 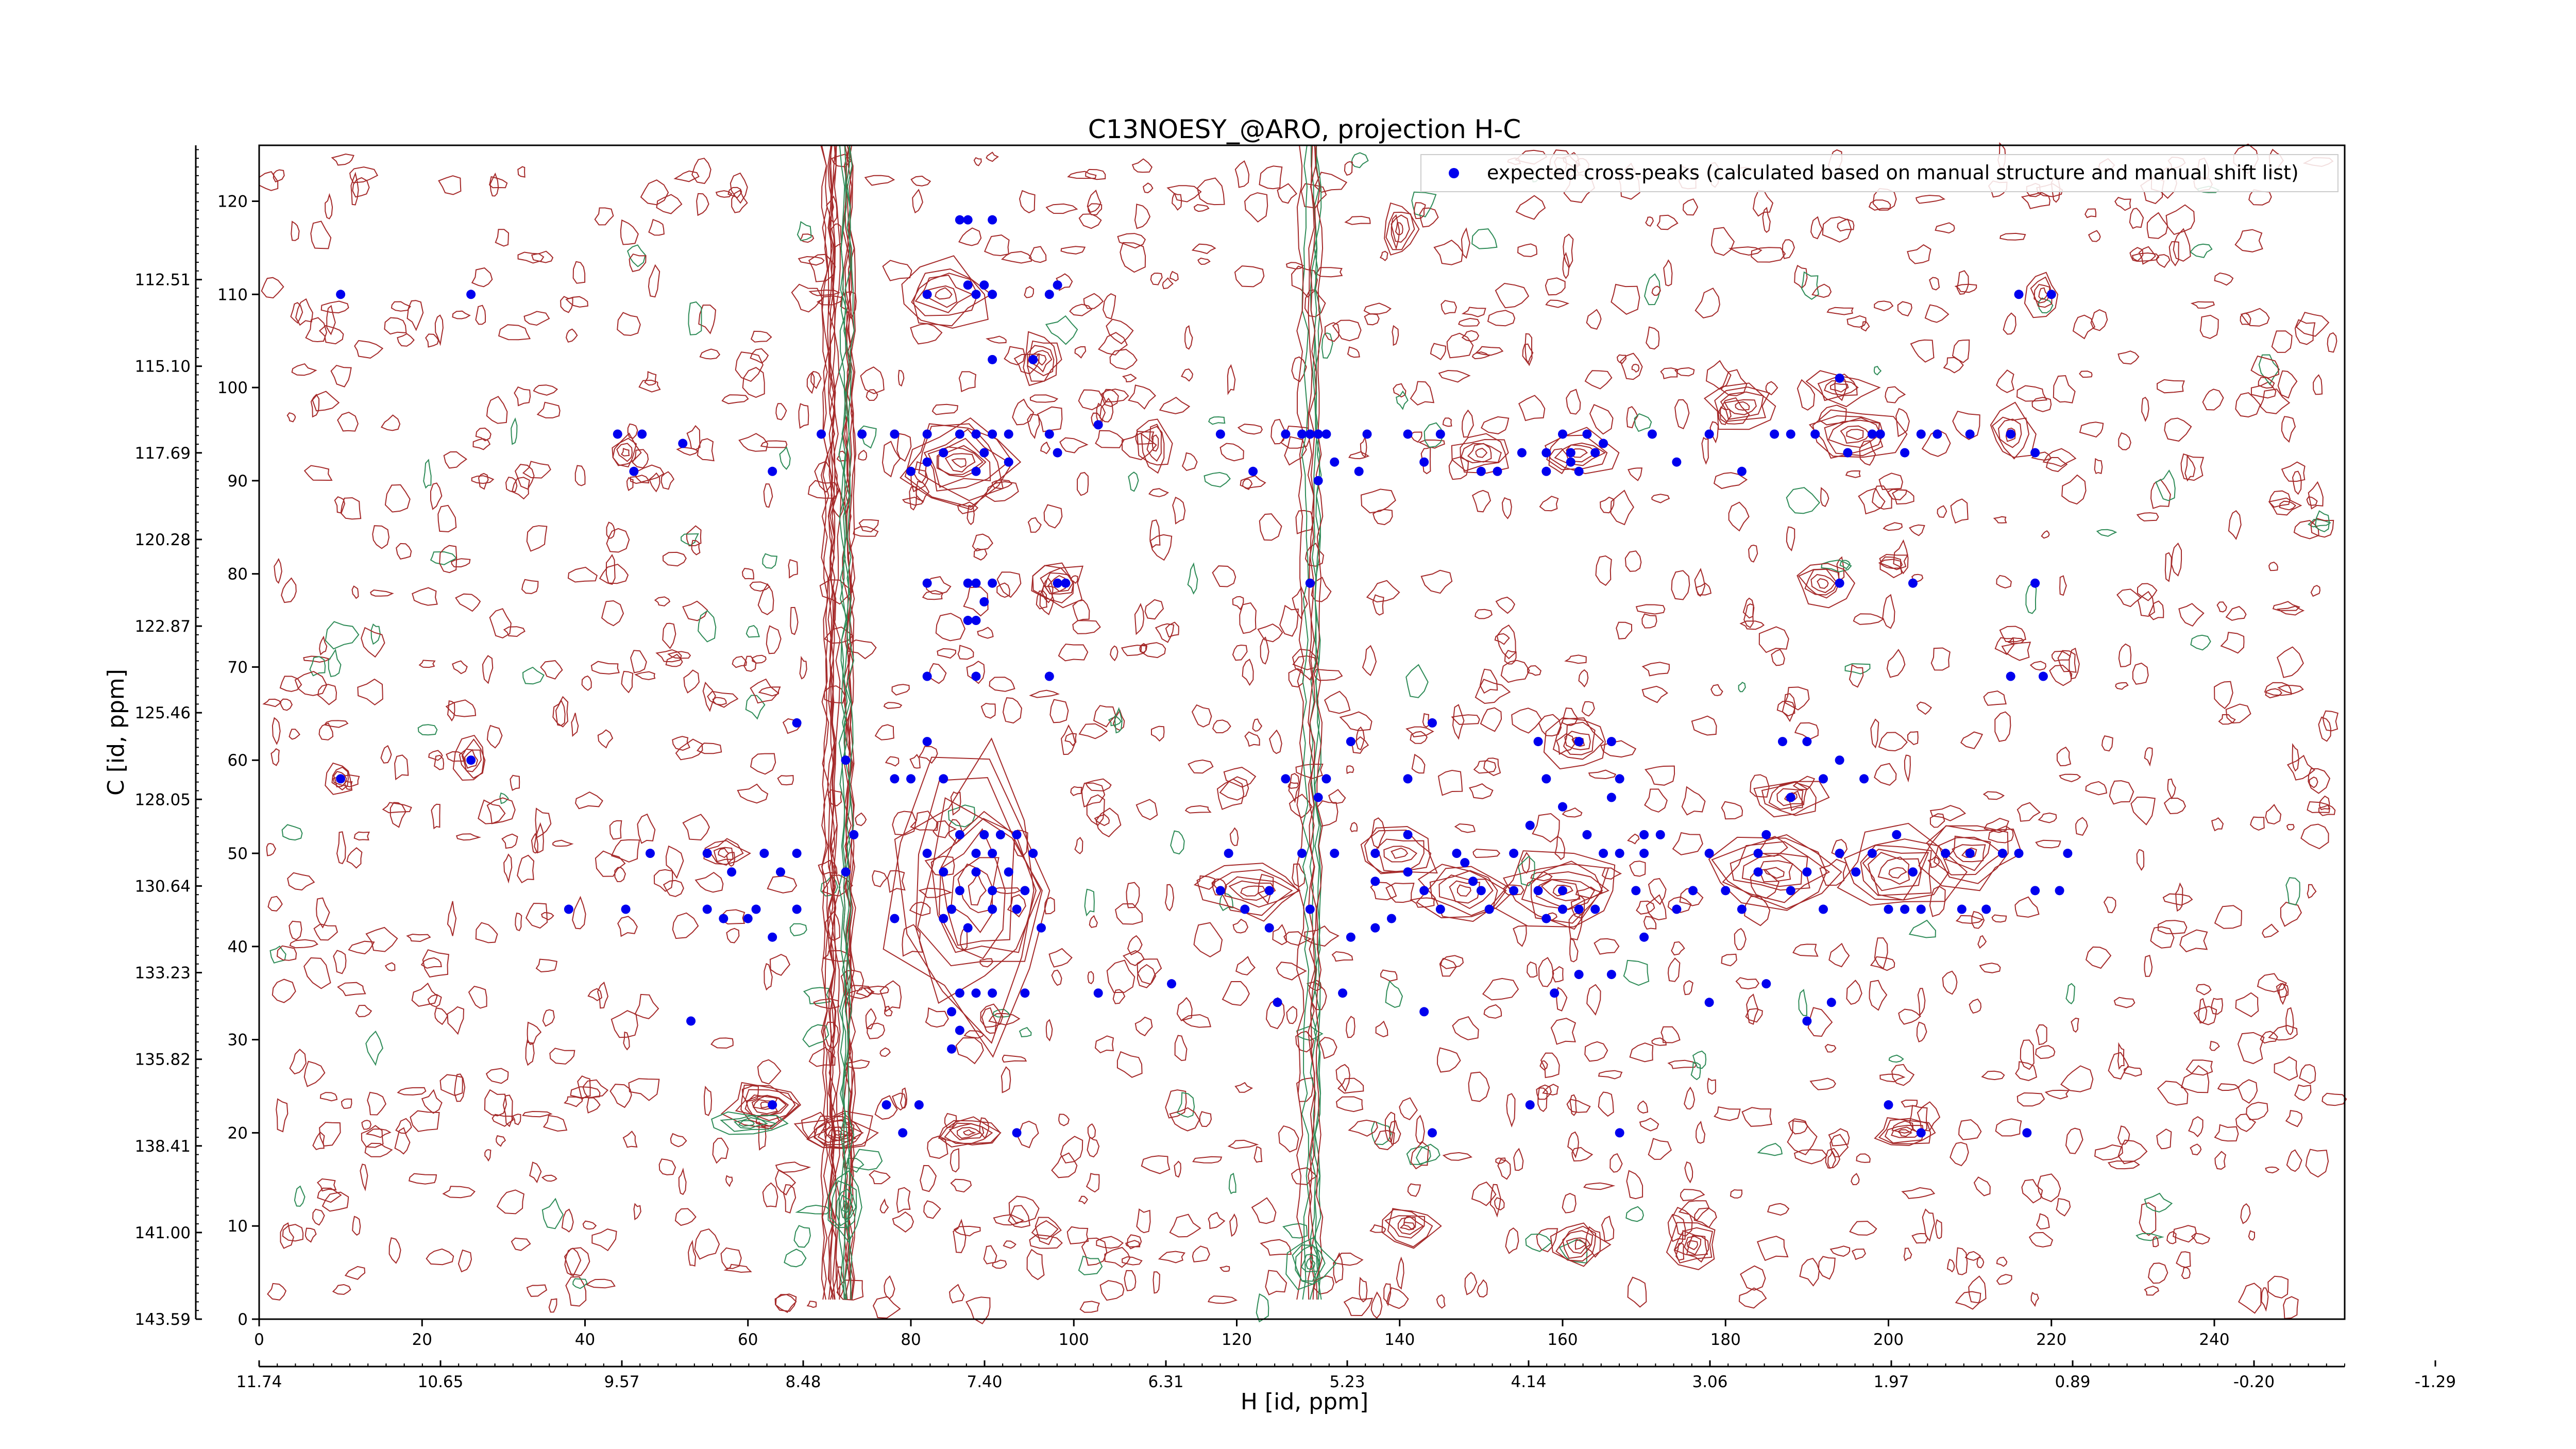 I want to click on x-ppm-tick-label: -0.20, so click(x=2254, y=1382).